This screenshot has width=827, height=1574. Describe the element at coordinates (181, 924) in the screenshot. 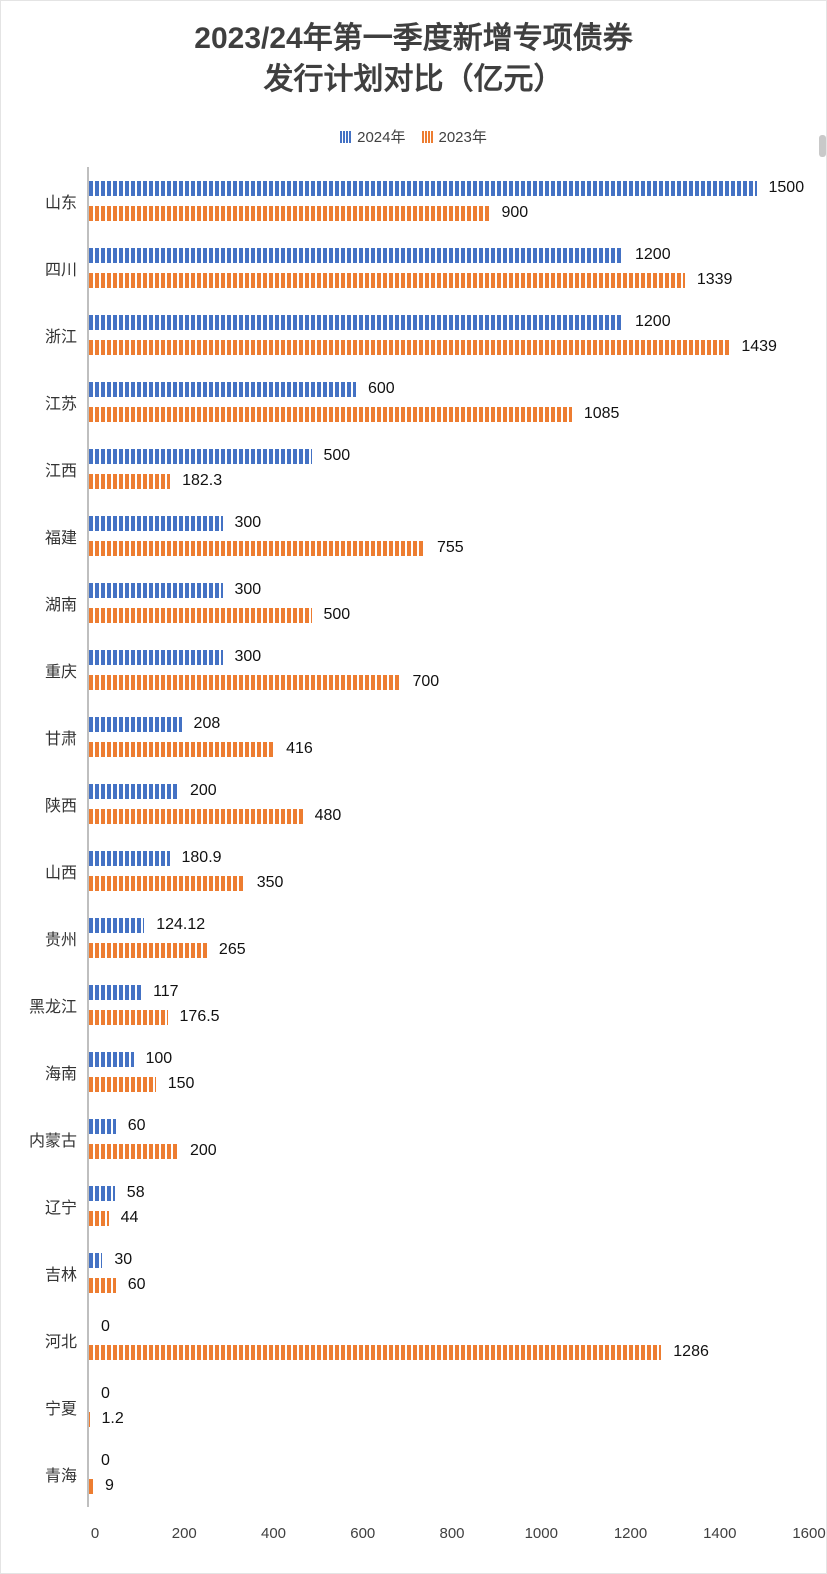

I see `value-label: 124.12` at that location.